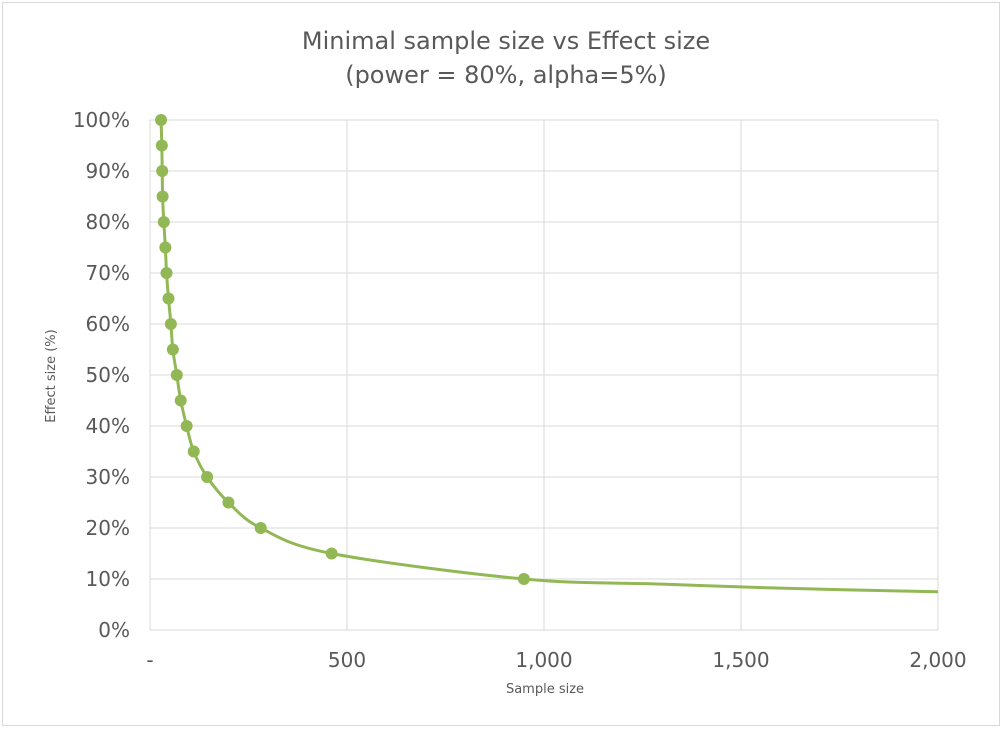 The width and height of the screenshot is (1004, 729). What do you see at coordinates (545, 689) in the screenshot?
I see `x-axis-title: Sample size` at bounding box center [545, 689].